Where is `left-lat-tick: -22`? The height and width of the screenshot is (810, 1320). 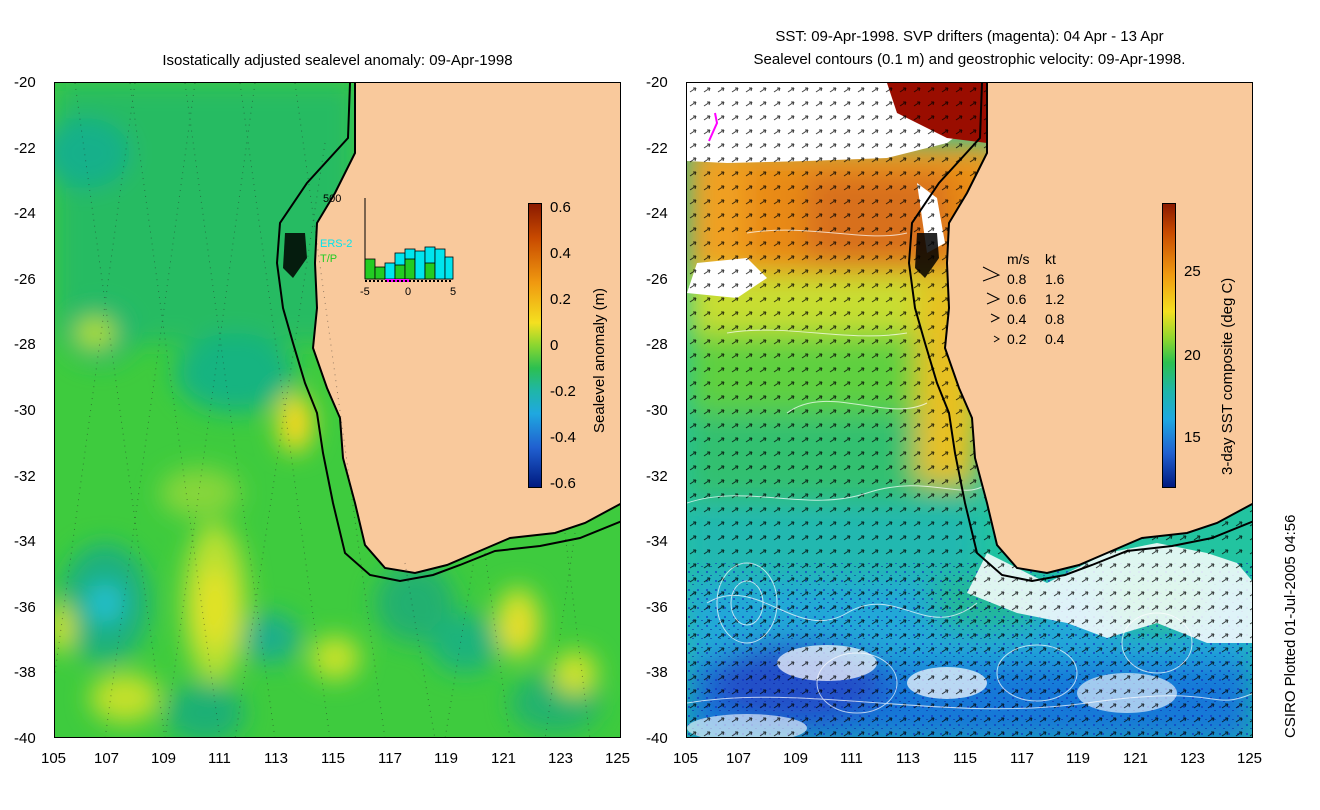
left-lat-tick: -22 is located at coordinates (25, 148).